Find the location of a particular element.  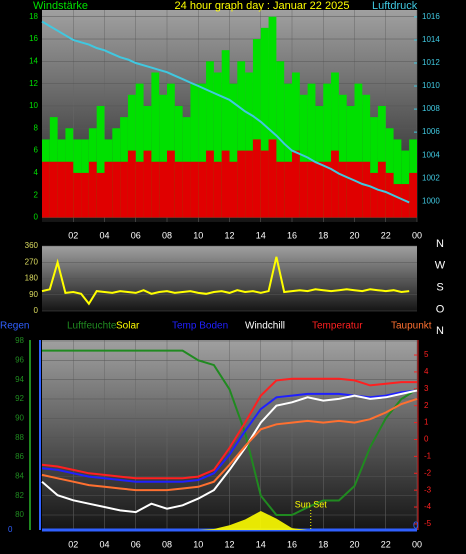

y-tick-label: 1008 is located at coordinates (431, 108).